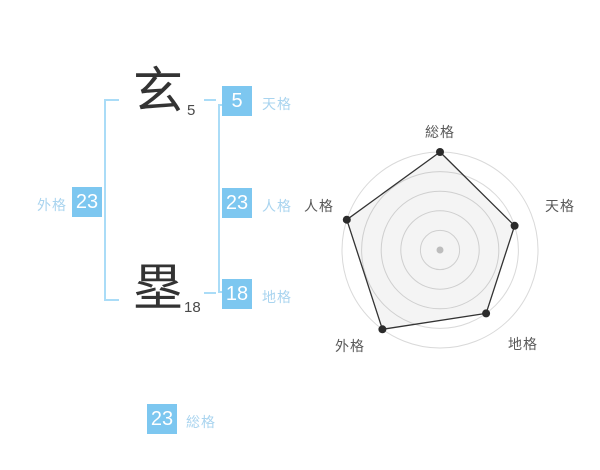 The image size is (600, 470). What do you see at coordinates (192, 307) in the screenshot?
I see `givenname-stroke-count: 18` at bounding box center [192, 307].